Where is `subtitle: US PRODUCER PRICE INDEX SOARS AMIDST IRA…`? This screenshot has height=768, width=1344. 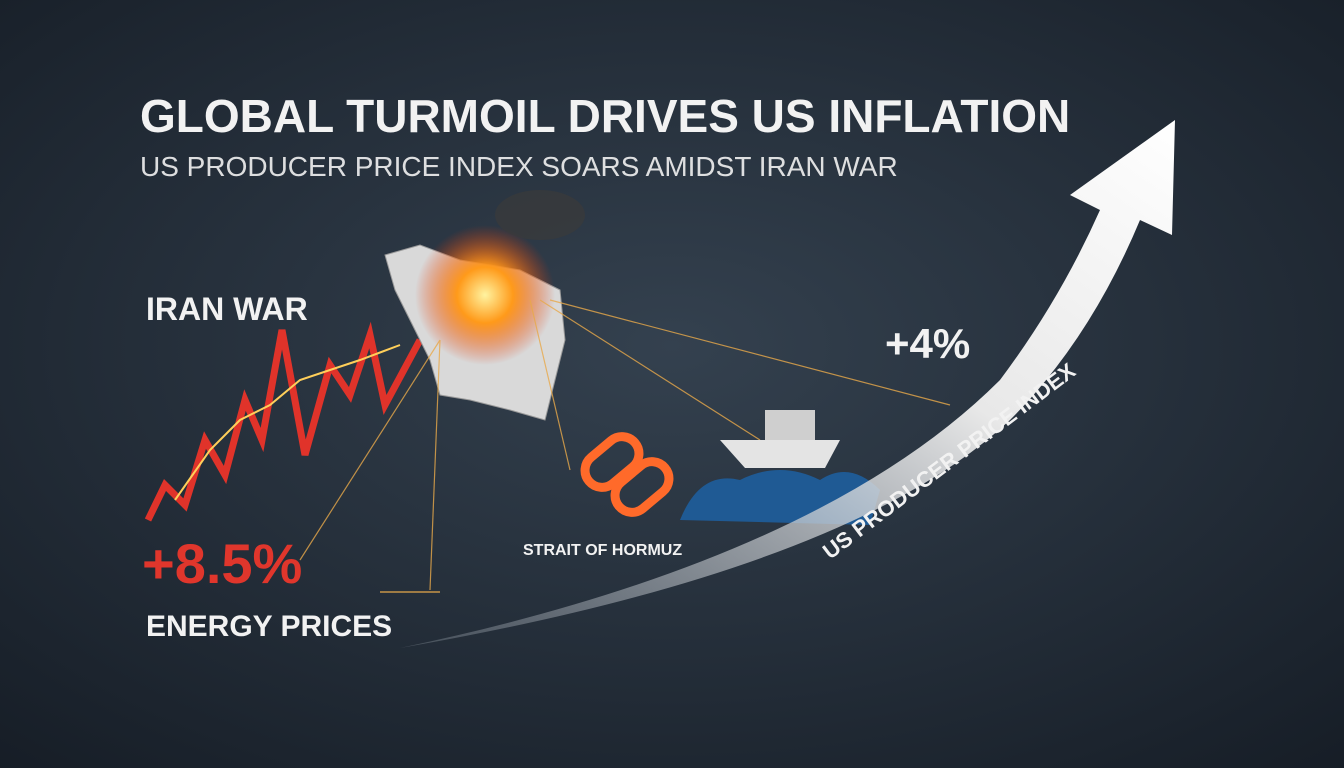 subtitle: US PRODUCER PRICE INDEX SOARS AMIDST IRA… is located at coordinates (519, 166).